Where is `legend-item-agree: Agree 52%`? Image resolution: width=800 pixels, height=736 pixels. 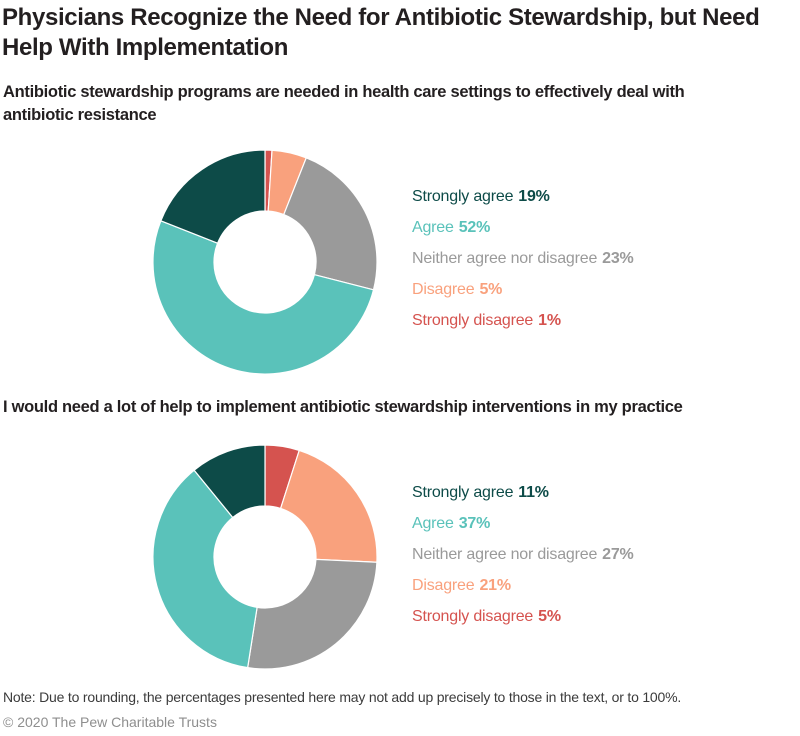
legend-item-agree: Agree 52% is located at coordinates (592, 227).